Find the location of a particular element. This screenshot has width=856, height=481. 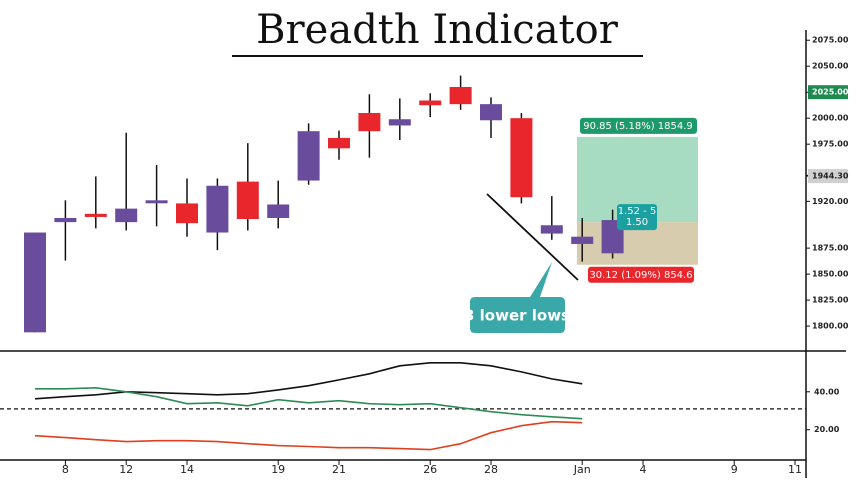

y-tick-label: 1875.00 is located at coordinates (830, 248).